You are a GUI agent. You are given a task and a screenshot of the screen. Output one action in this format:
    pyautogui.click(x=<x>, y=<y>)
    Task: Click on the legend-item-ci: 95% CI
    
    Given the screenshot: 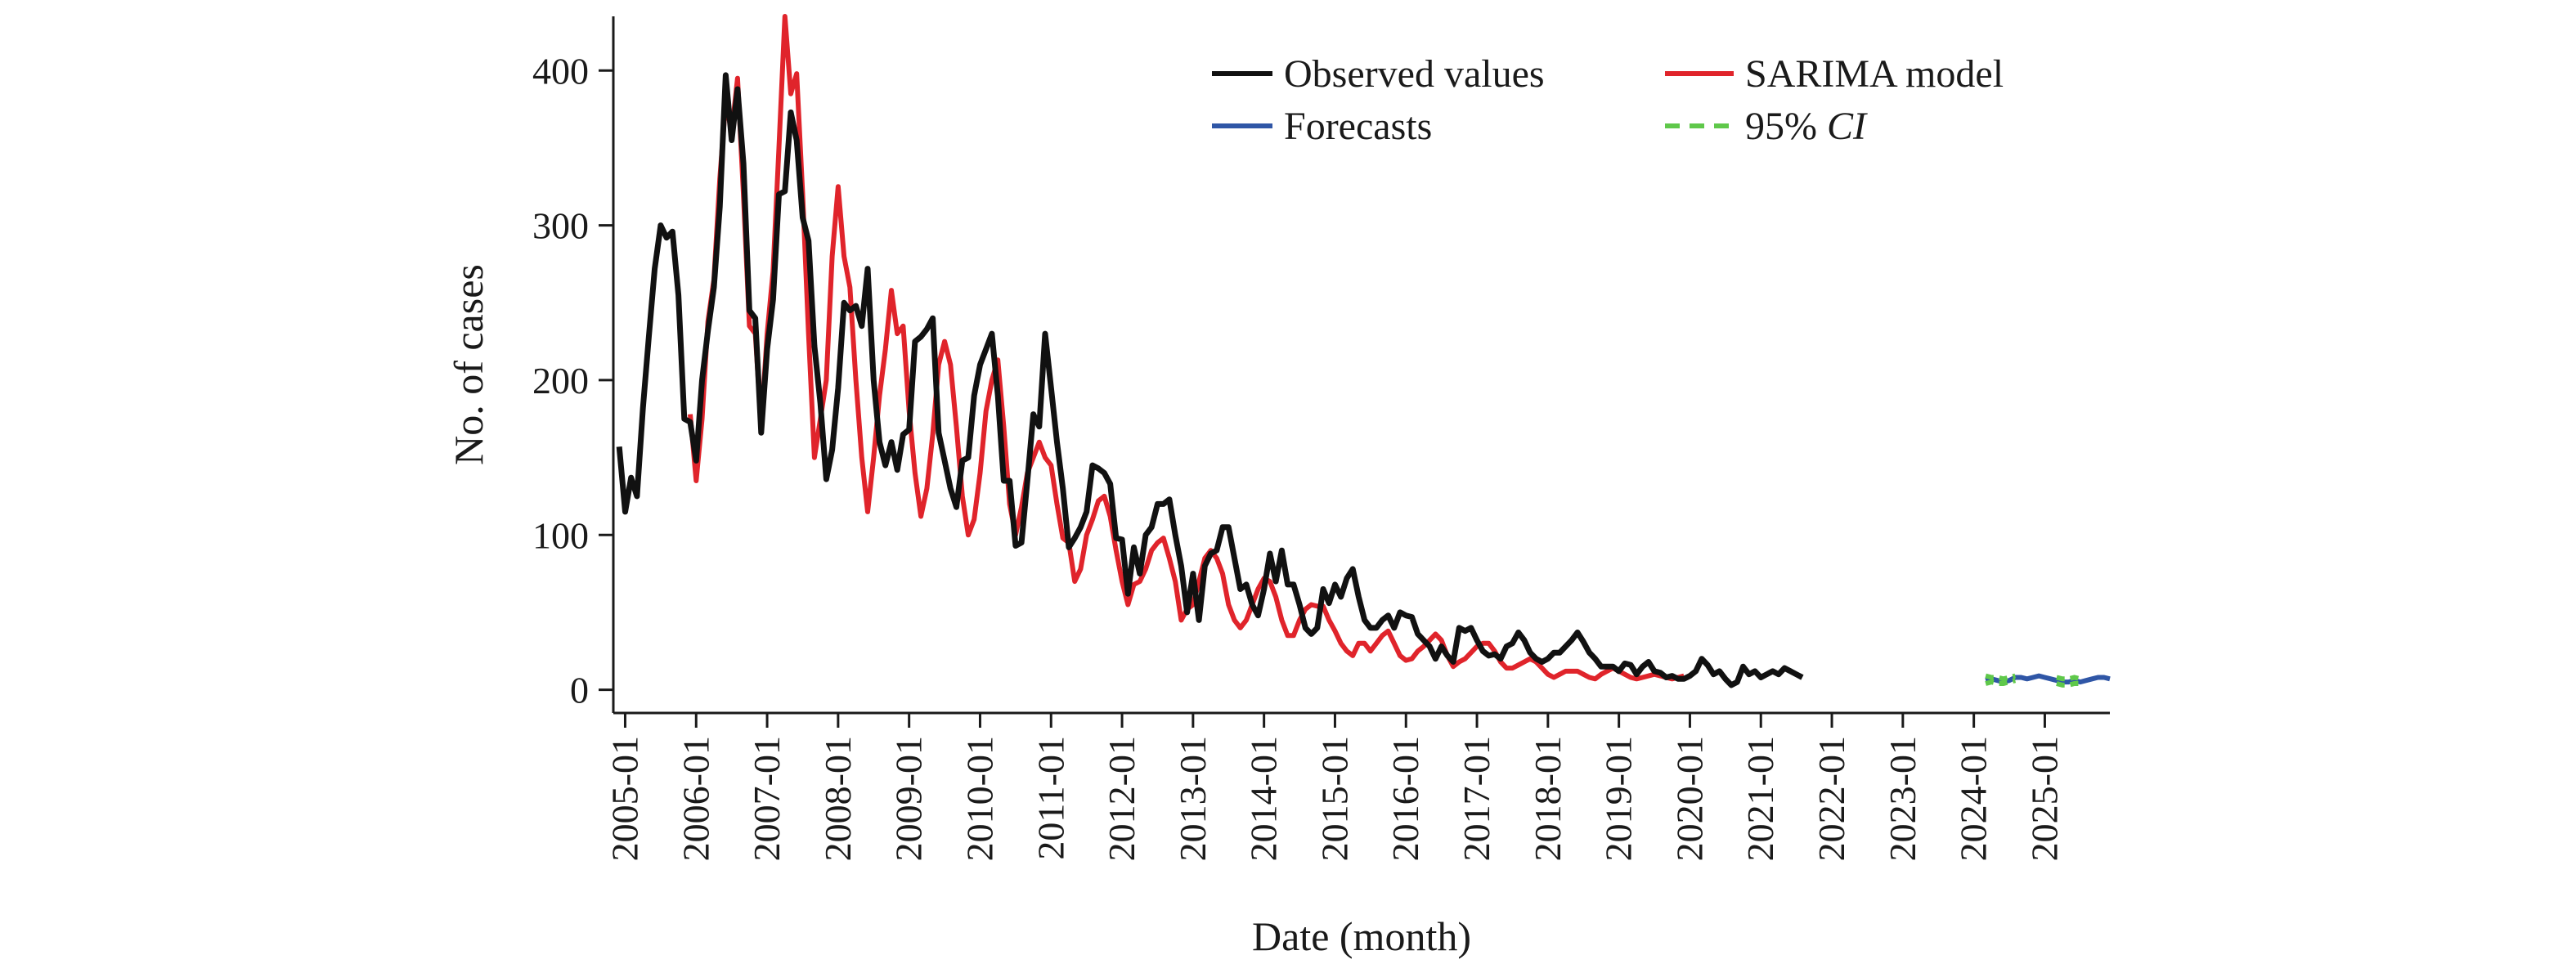 What is the action you would take?
    pyautogui.click(x=1766, y=126)
    